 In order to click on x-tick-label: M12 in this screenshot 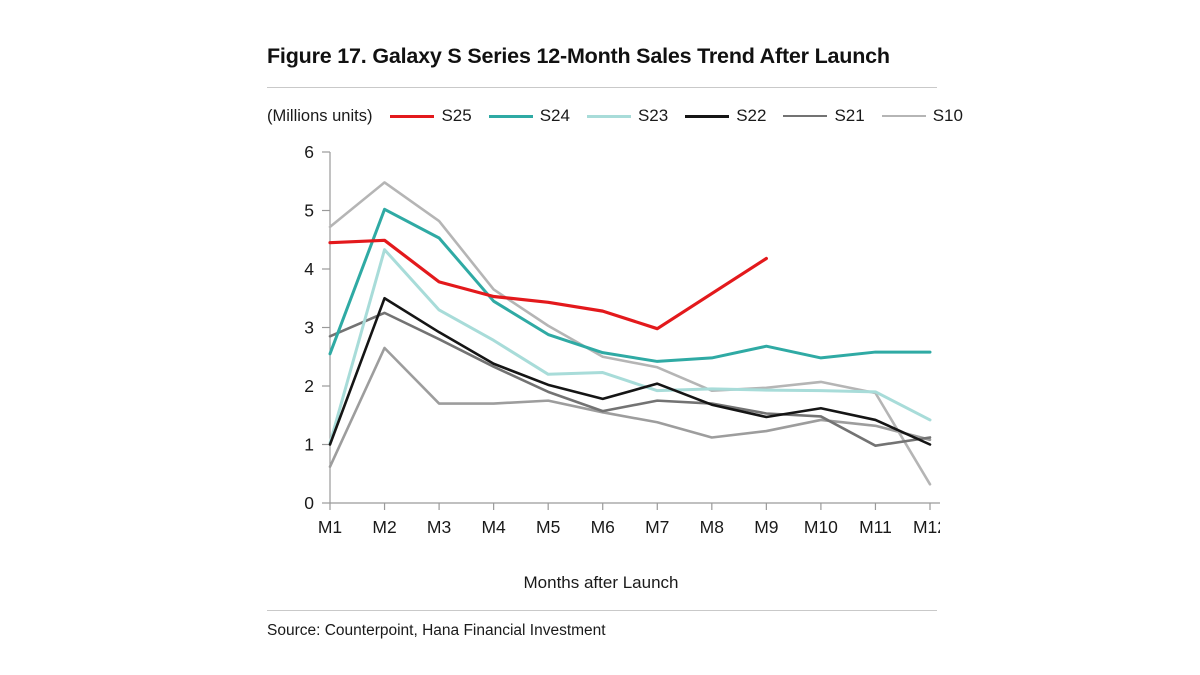, I will do `click(926, 527)`.